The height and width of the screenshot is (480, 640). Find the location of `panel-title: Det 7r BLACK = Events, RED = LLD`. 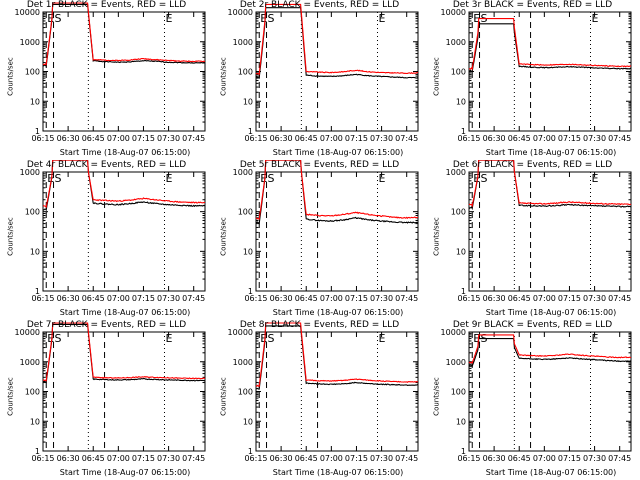

panel-title: Det 7r BLACK = Events, RED = LLD is located at coordinates (106, 325).